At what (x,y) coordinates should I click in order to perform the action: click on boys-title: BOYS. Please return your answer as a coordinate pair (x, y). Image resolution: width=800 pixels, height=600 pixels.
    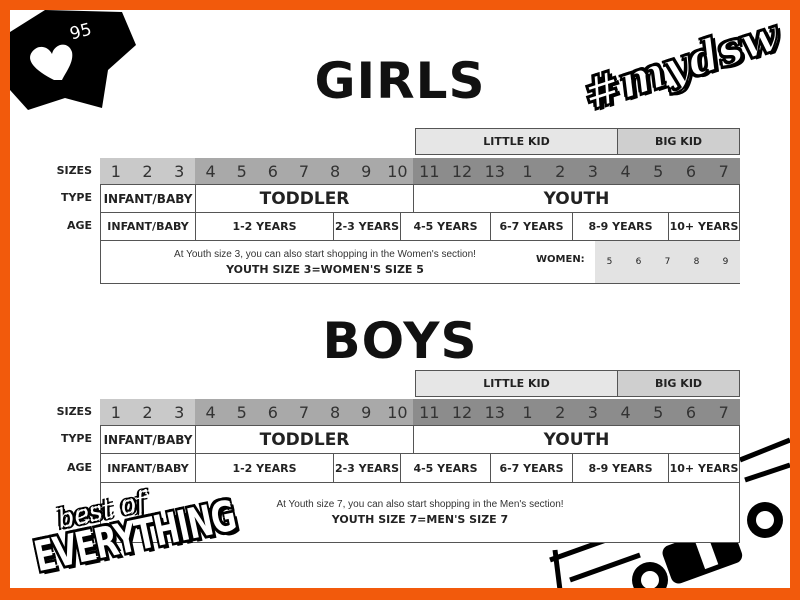
    Looking at the image, I should click on (400, 341).